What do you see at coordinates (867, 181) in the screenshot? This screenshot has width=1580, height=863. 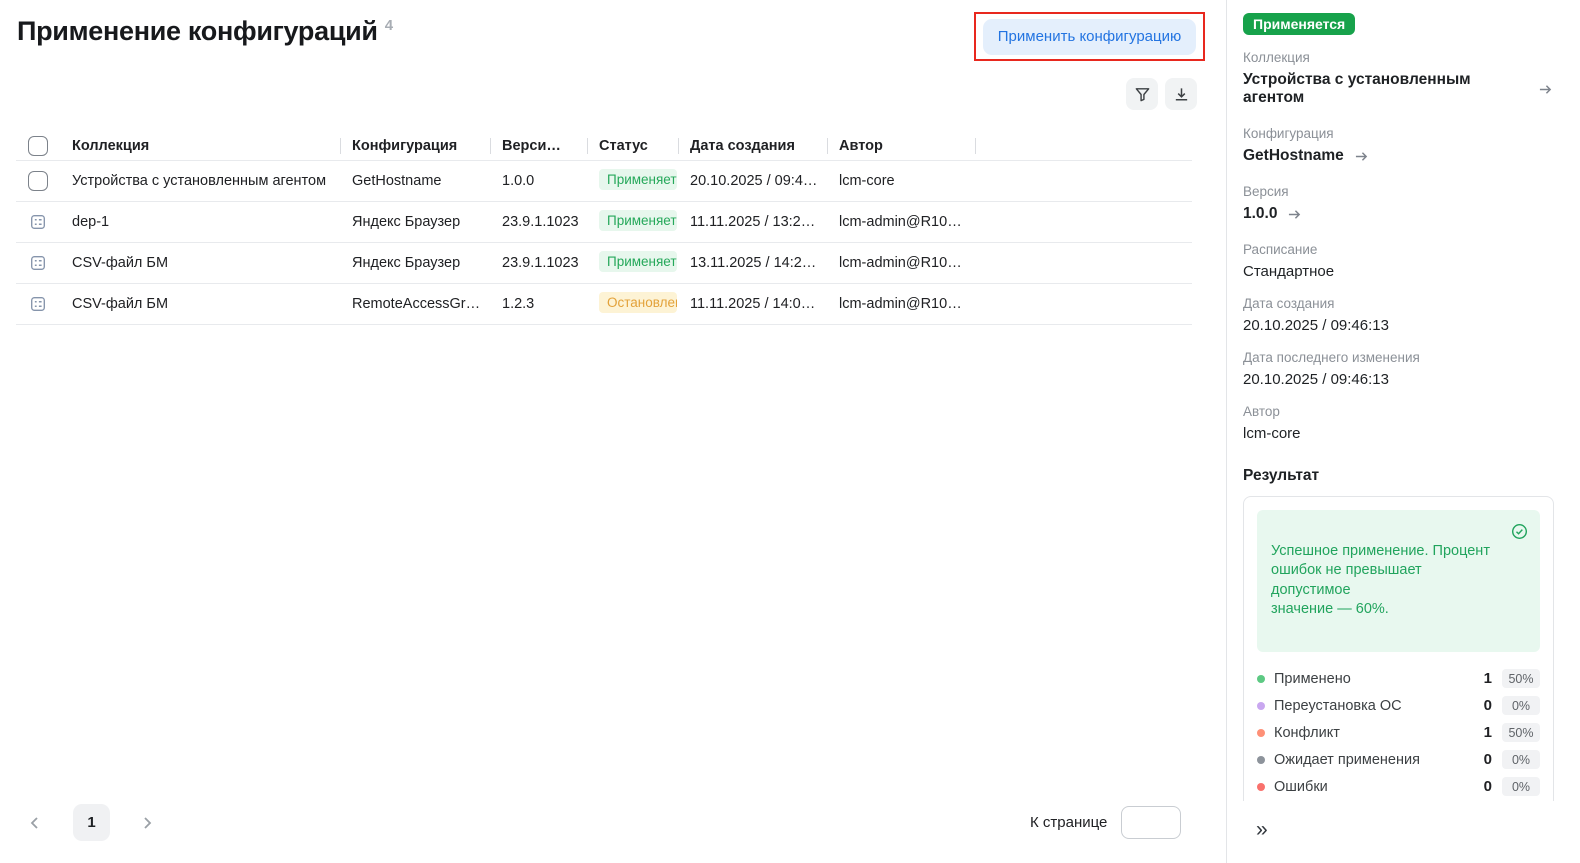 I see `cell-author: lcm-core` at bounding box center [867, 181].